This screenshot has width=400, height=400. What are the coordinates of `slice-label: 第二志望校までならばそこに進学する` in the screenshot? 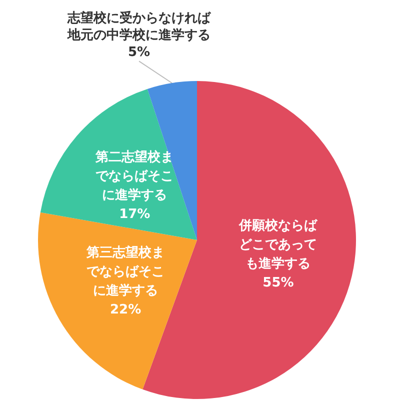 It's located at (134, 175).